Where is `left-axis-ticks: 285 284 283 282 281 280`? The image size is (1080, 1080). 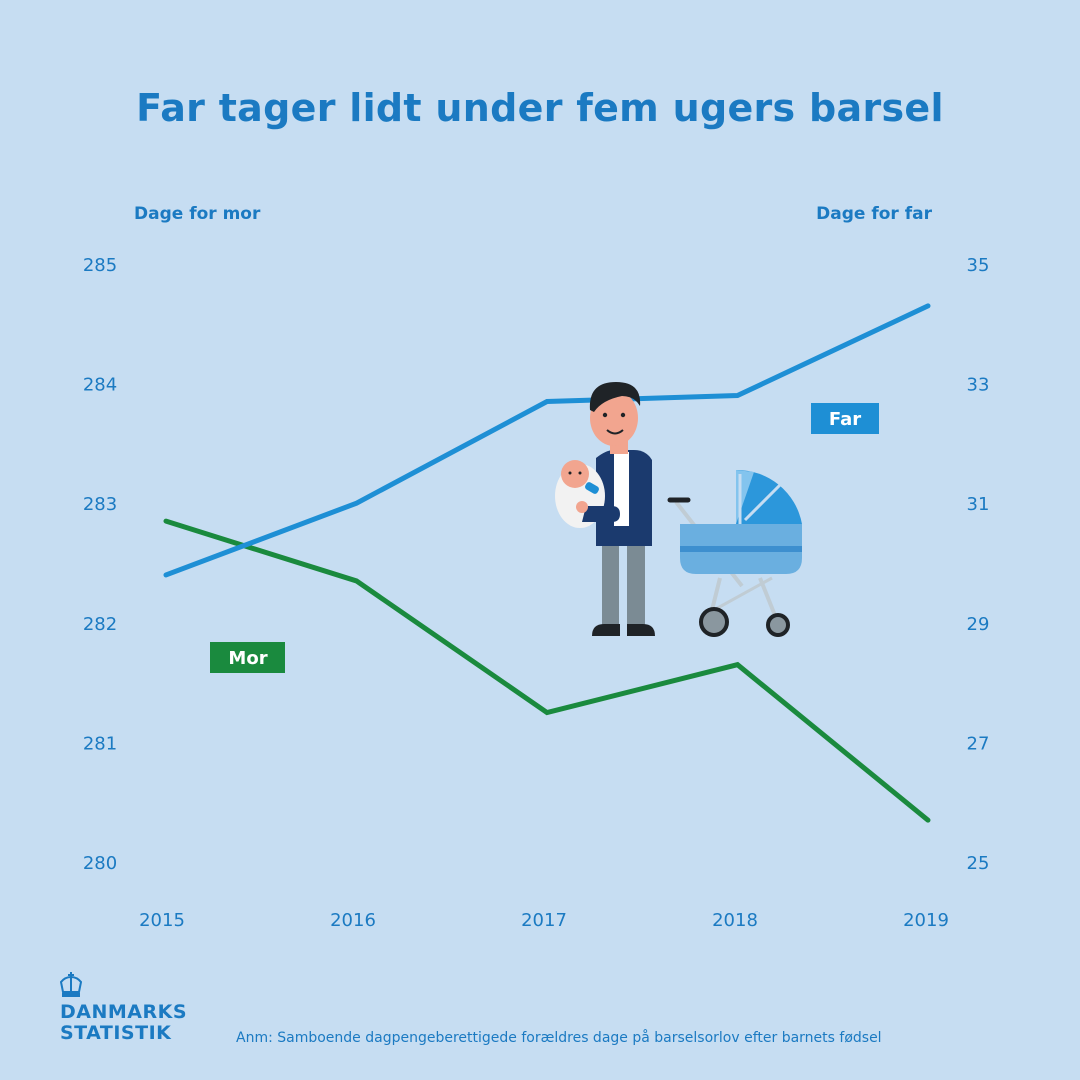 left-axis-ticks: 285 284 283 282 281 280 is located at coordinates (100, 564).